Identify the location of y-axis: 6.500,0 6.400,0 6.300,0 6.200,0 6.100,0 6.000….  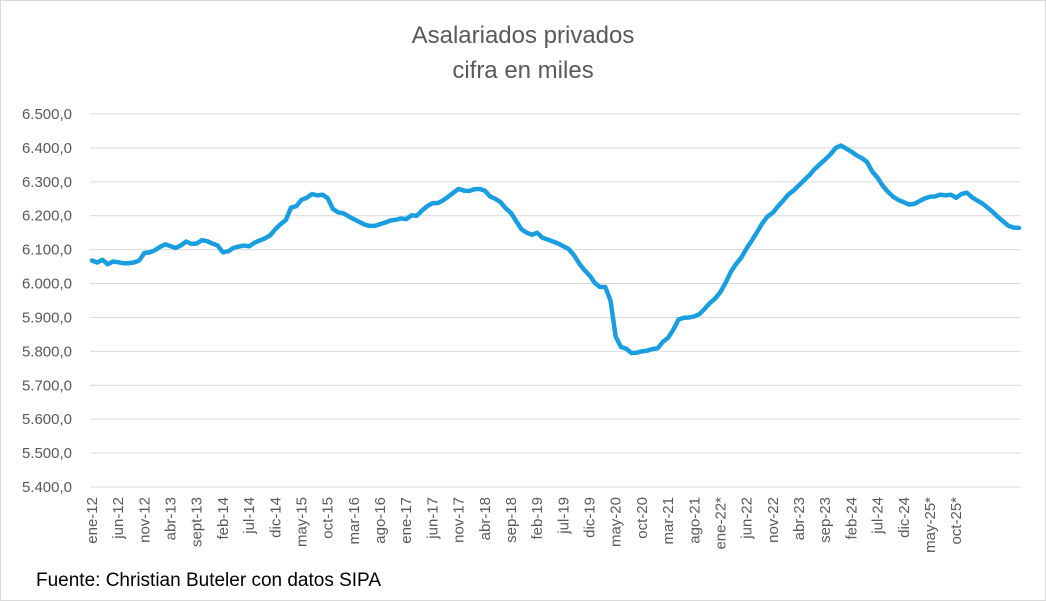
(47, 301).